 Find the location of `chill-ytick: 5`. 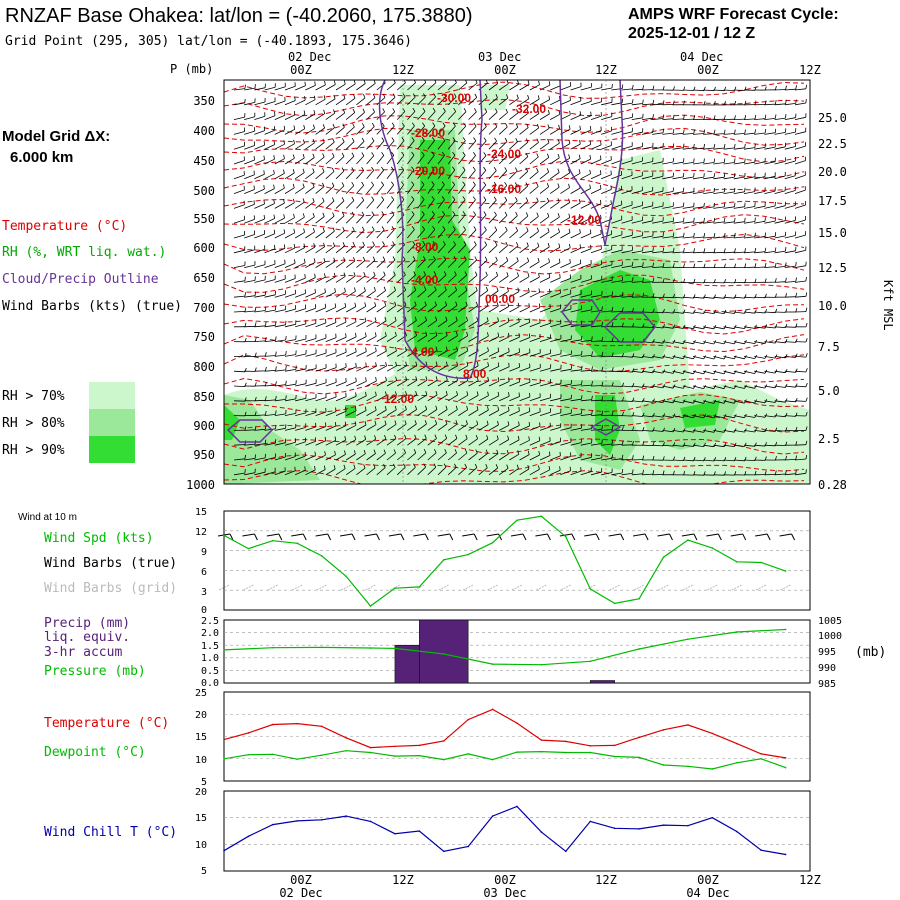

chill-ytick: 5 is located at coordinates (204, 871).